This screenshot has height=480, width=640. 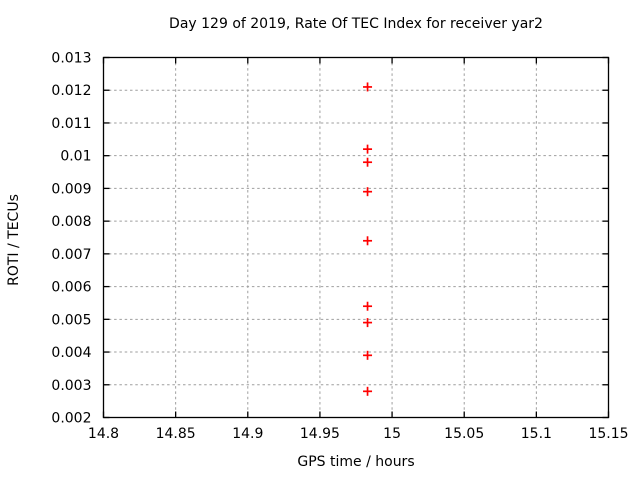 I want to click on x-tick-label: 15.15, so click(x=608, y=434).